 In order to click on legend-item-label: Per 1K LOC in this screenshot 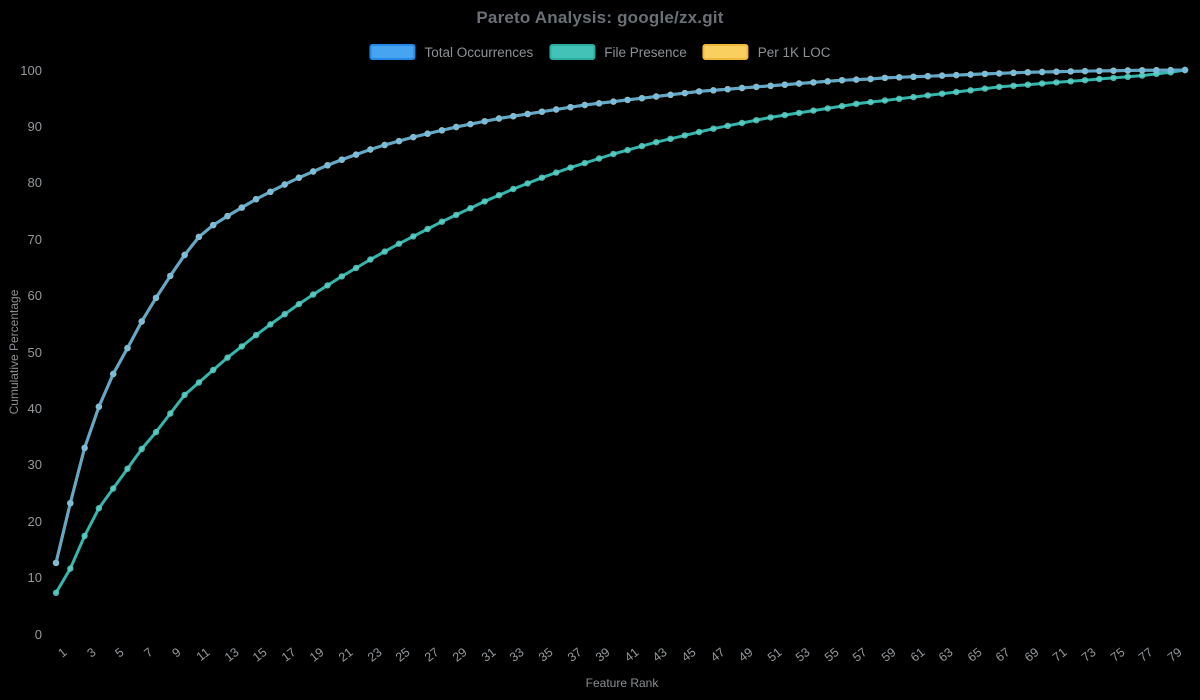, I will do `click(794, 52)`.